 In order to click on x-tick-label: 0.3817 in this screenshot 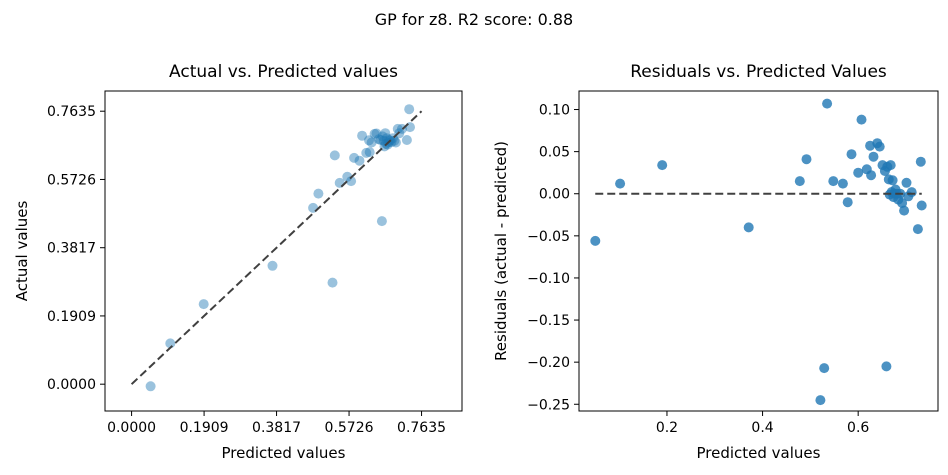, I will do `click(276, 428)`.